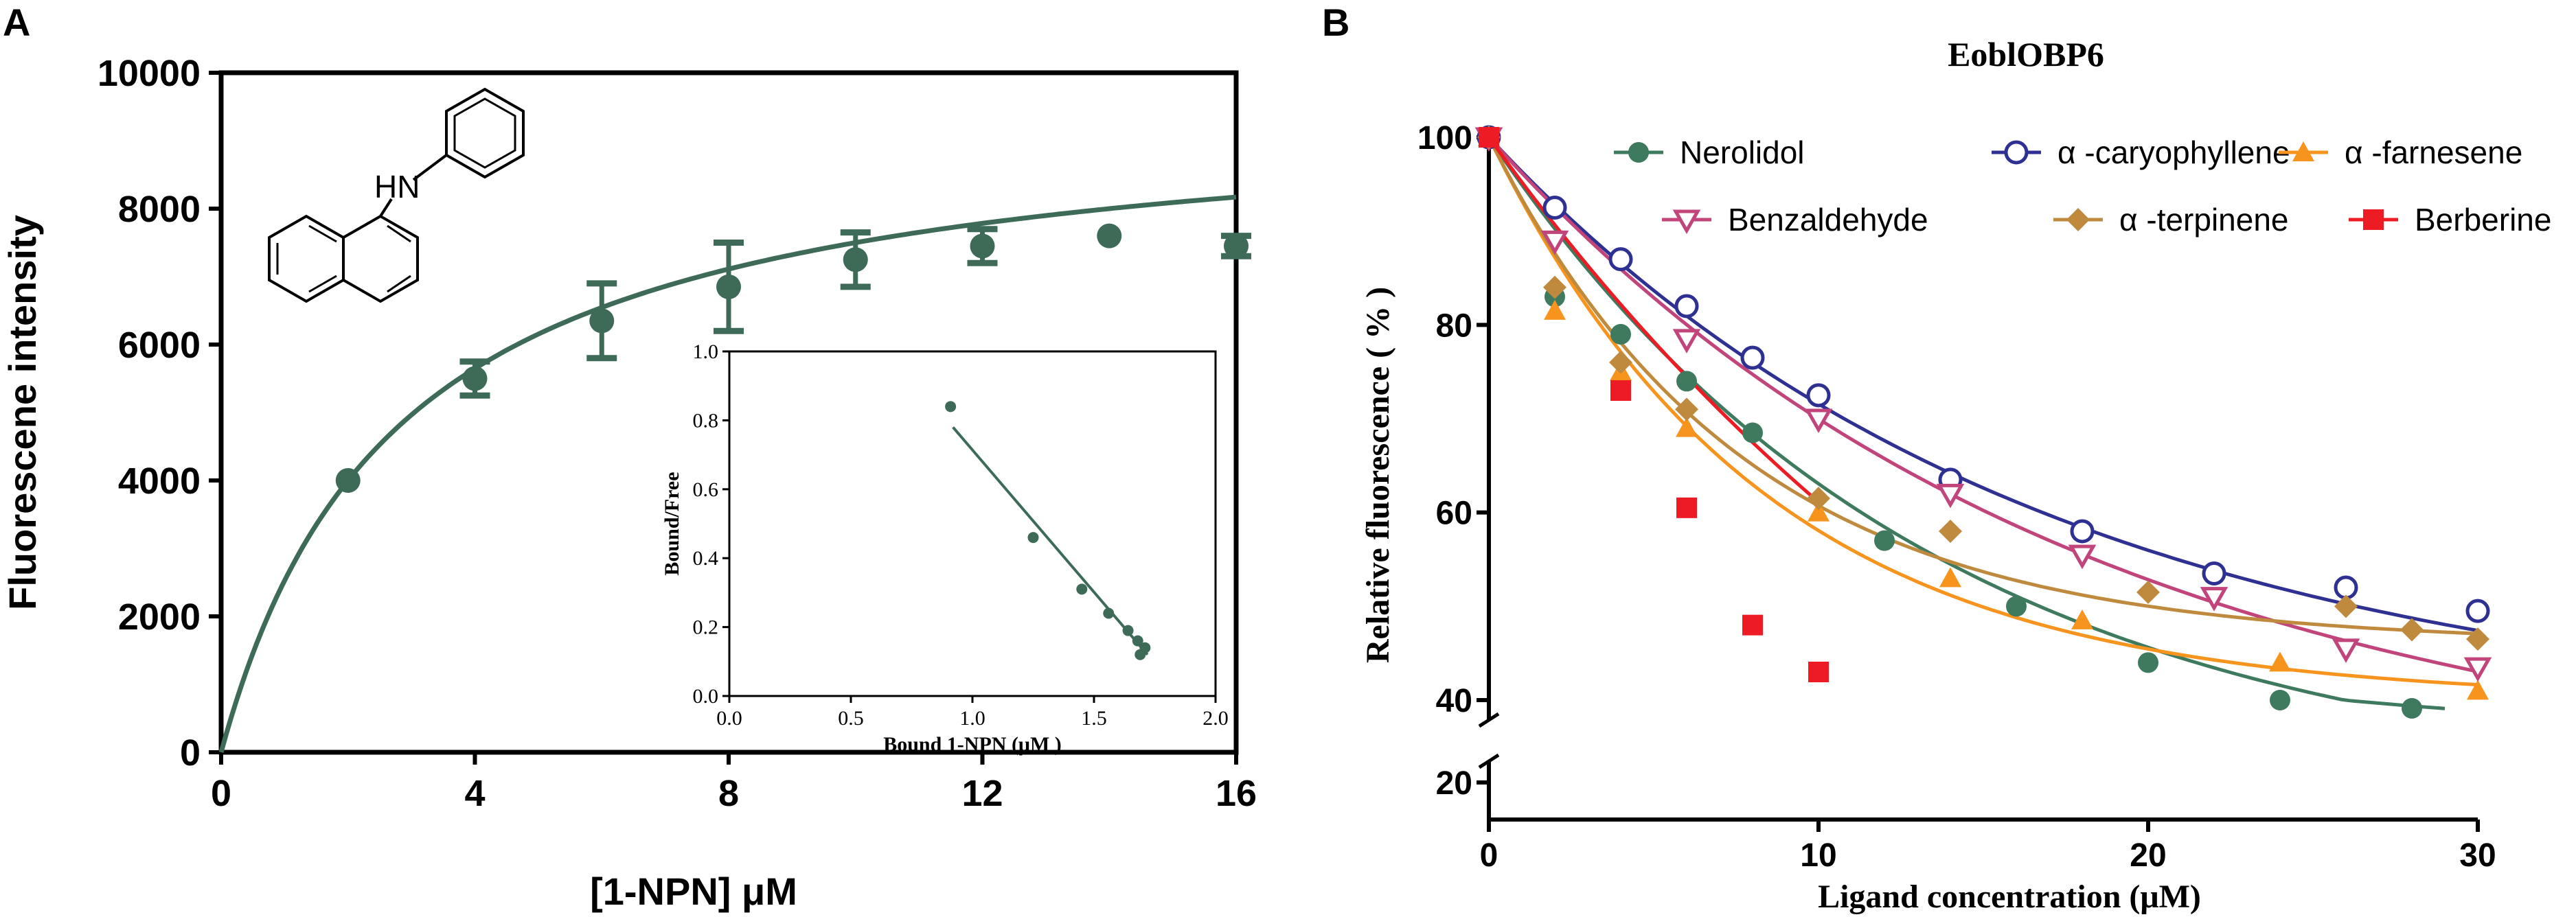 This screenshot has height=917, width=2576. I want to click on molecule-nh-label: HN, so click(397, 187).